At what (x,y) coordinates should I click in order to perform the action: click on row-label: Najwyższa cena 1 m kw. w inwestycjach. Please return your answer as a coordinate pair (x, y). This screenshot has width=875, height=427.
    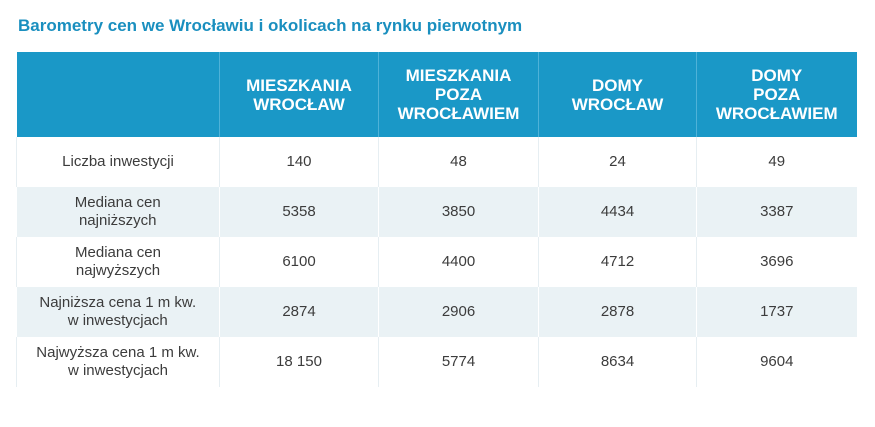
    Looking at the image, I should click on (118, 362).